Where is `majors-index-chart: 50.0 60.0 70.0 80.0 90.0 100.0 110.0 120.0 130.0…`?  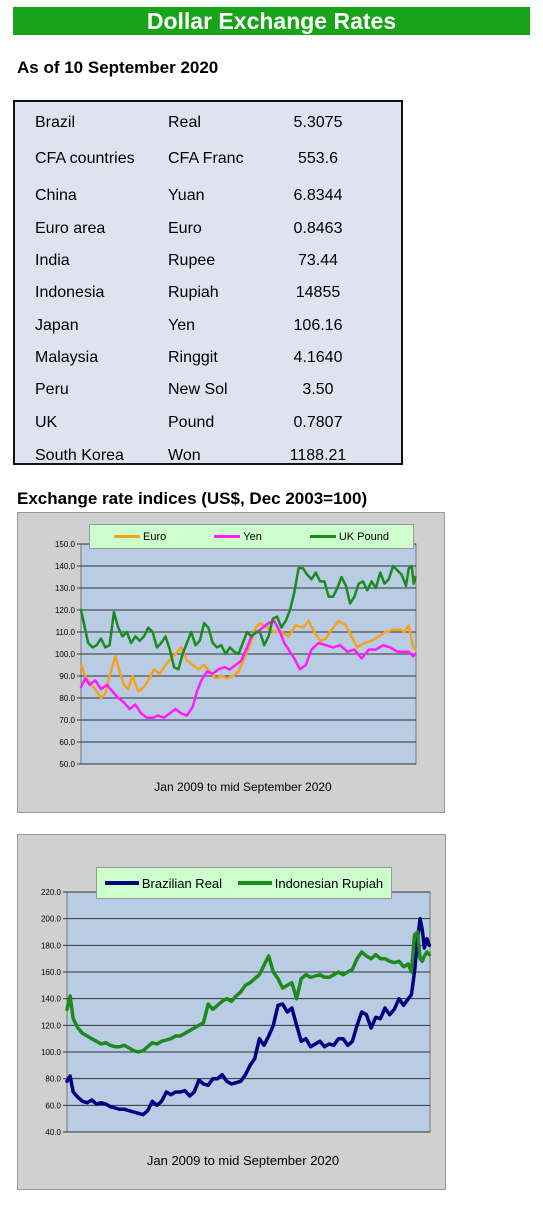
majors-index-chart: 50.0 60.0 70.0 80.0 90.0 100.0 110.0 120.0 130.0… is located at coordinates (236, 654).